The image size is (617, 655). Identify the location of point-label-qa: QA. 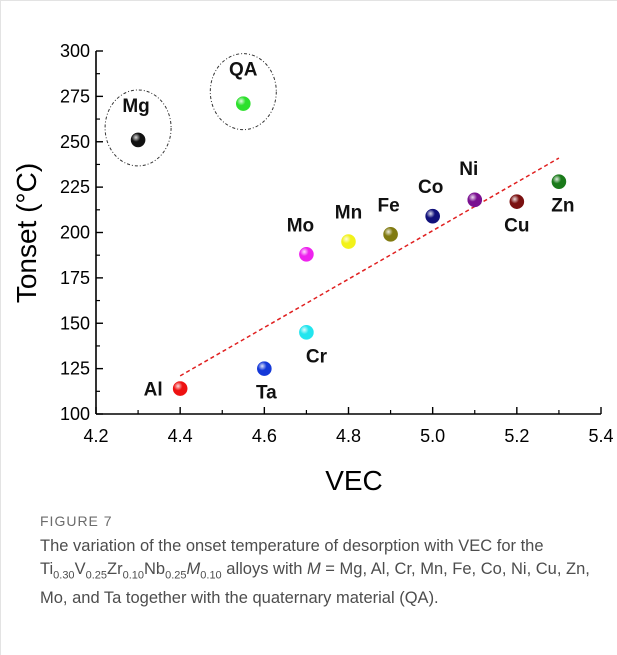
(243, 70).